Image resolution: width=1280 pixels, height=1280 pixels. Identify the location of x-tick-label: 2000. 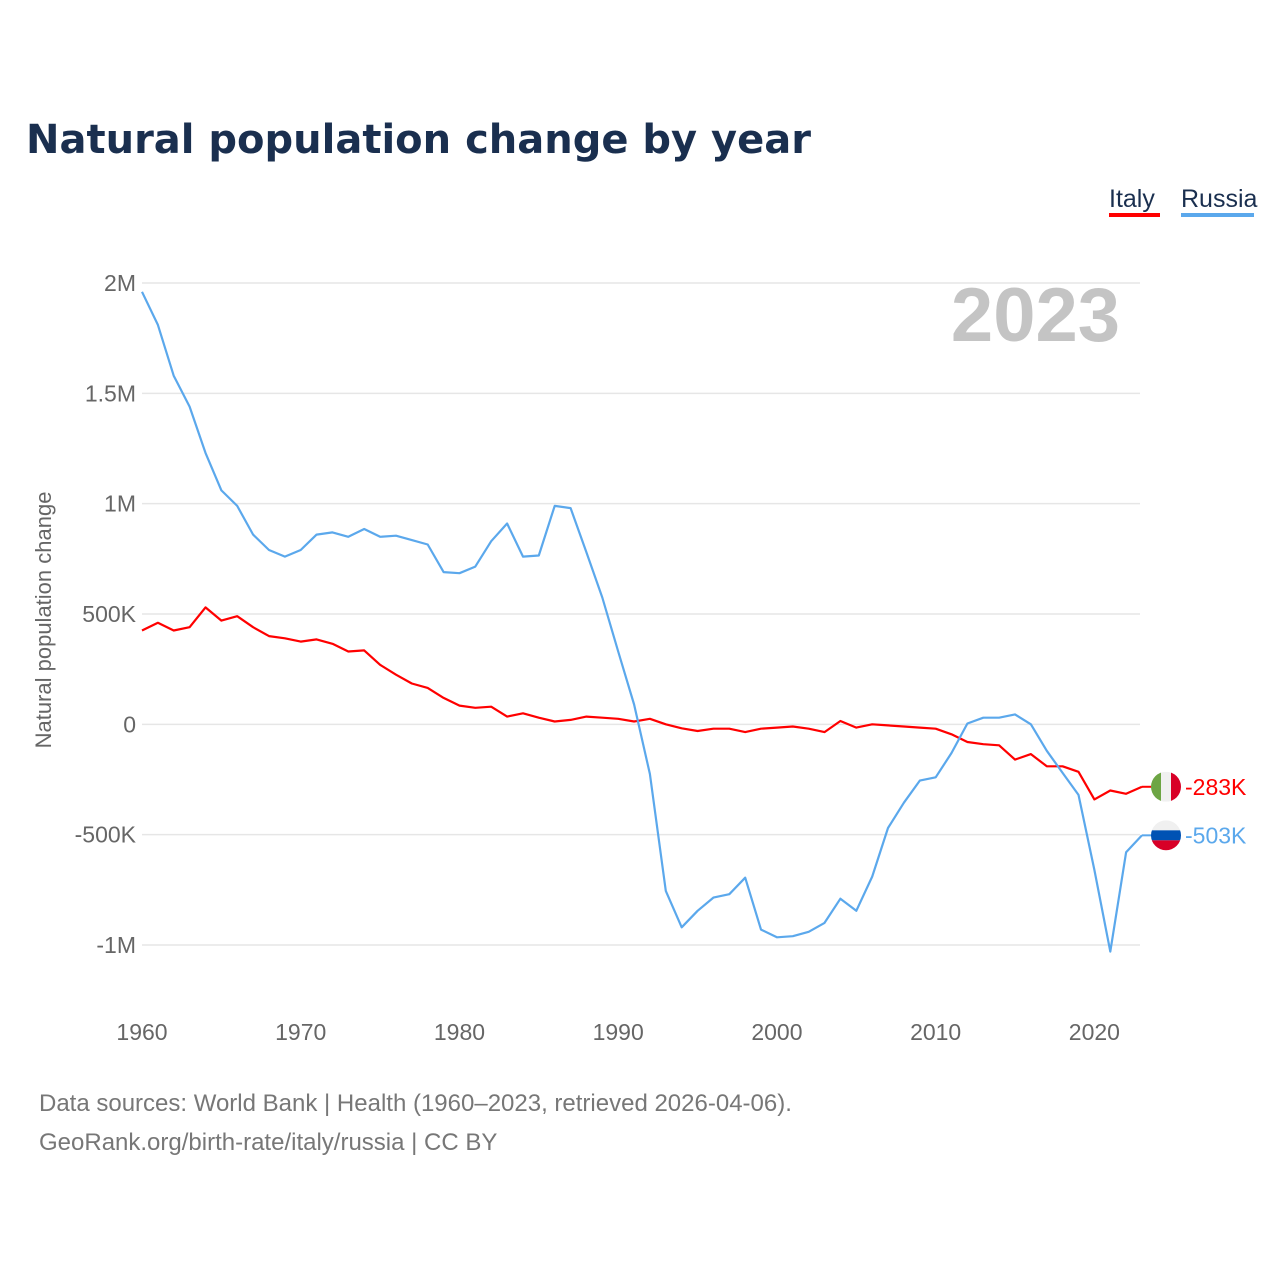
(776, 1032).